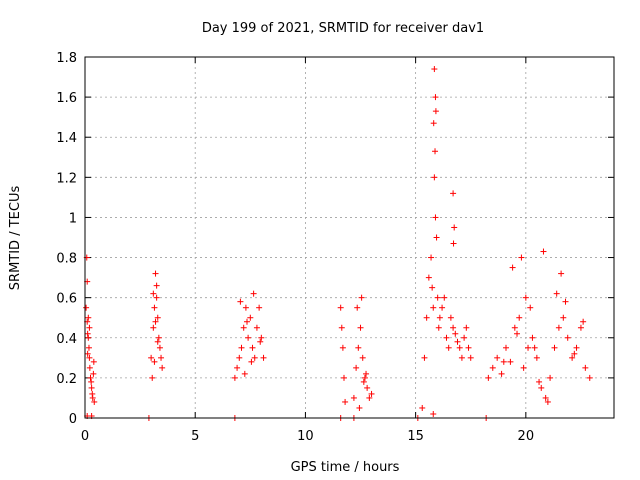 The image size is (640, 480). Describe the element at coordinates (73, 419) in the screenshot. I see `y-tick-label: 0` at that location.